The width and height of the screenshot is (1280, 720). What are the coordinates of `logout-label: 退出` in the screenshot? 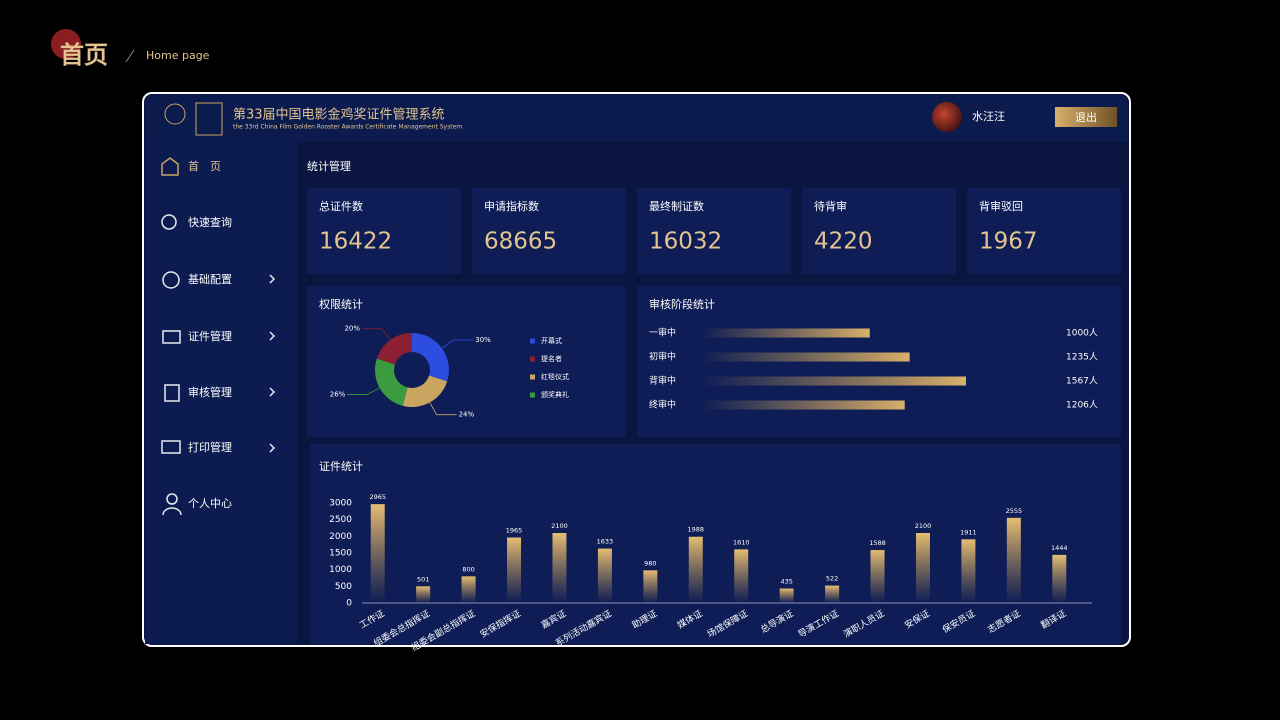 It's located at (1086, 117).